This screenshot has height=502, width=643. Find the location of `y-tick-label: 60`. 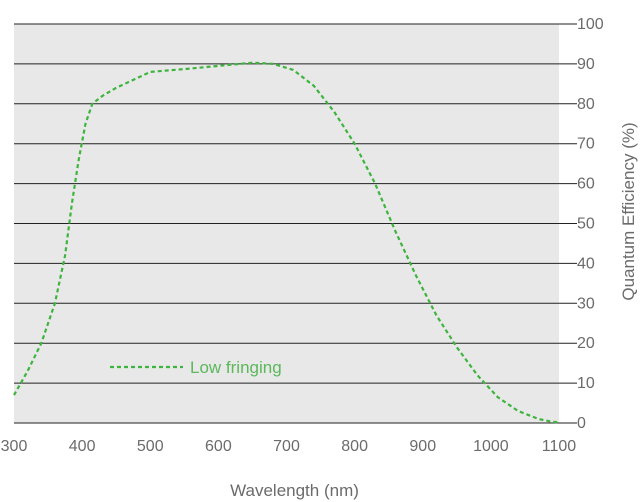

y-tick-label: 60 is located at coordinates (586, 184).